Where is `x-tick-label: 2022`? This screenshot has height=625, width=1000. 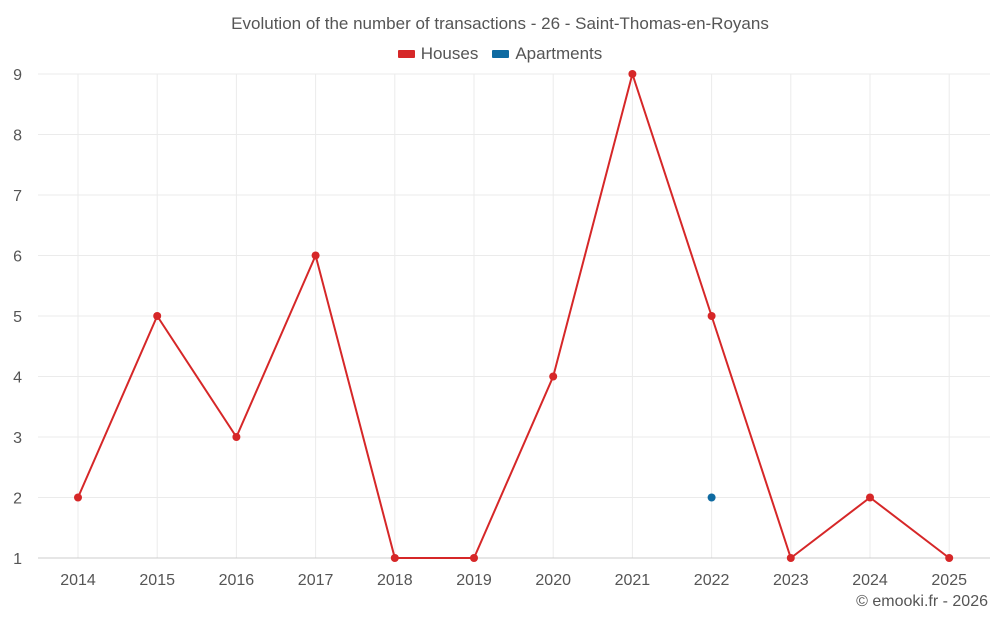
x-tick-label: 2022 is located at coordinates (712, 580).